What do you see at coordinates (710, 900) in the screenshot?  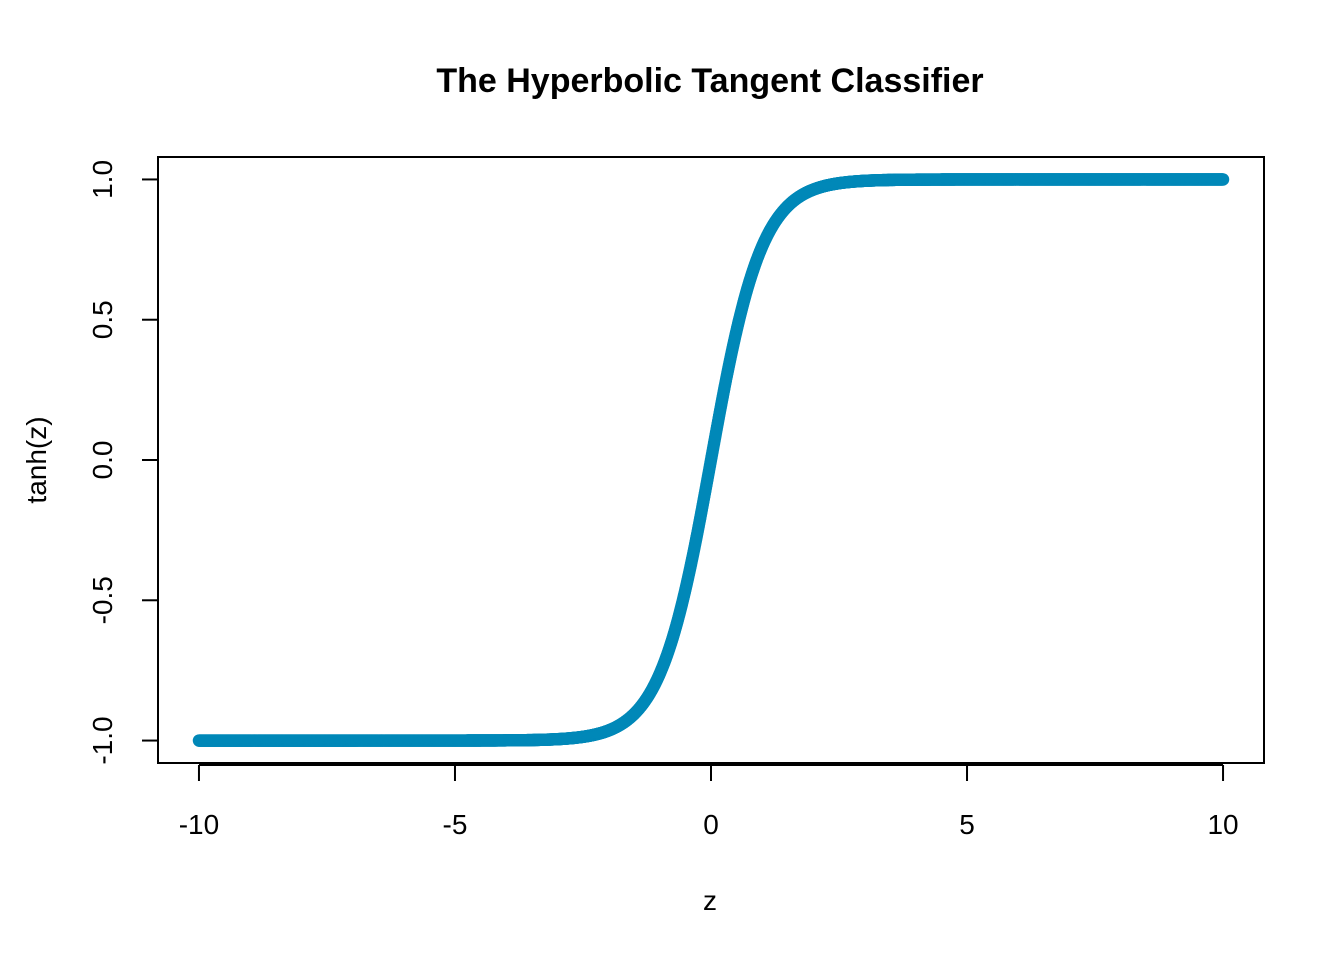 I see `x-axis-label: z` at bounding box center [710, 900].